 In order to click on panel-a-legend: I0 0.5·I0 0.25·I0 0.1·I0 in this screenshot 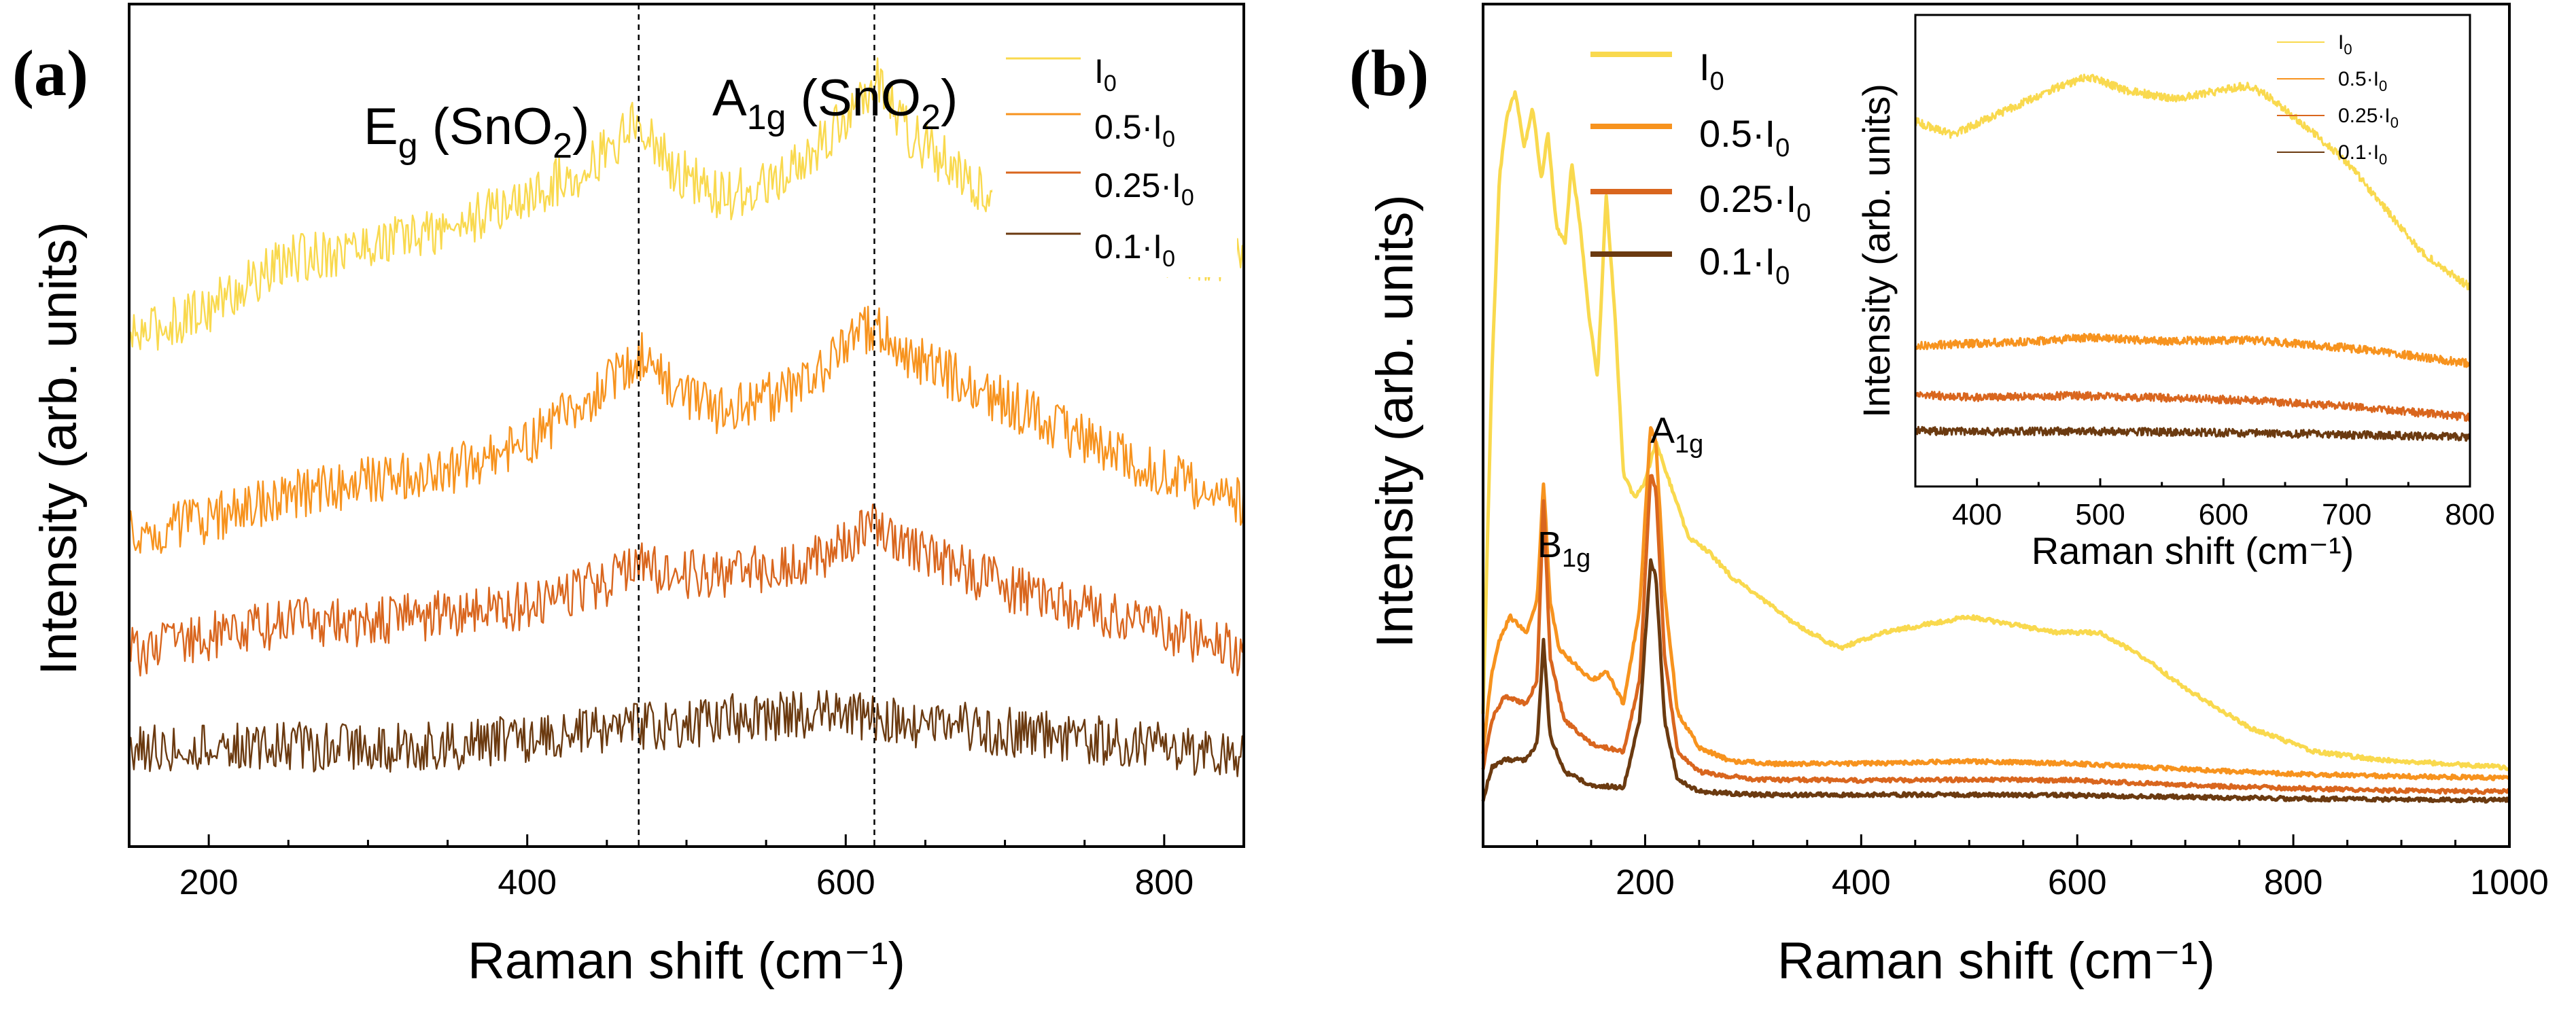, I will do `click(1114, 164)`.